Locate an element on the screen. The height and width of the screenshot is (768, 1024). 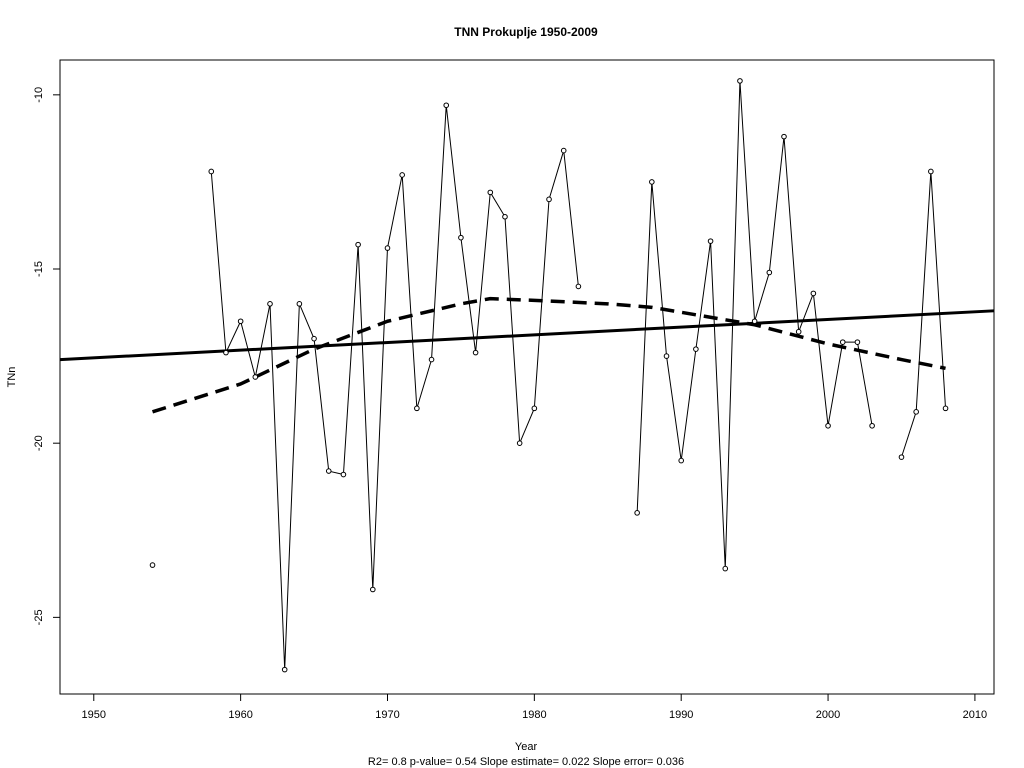
x-axis-title: Year is located at coordinates (526, 747).